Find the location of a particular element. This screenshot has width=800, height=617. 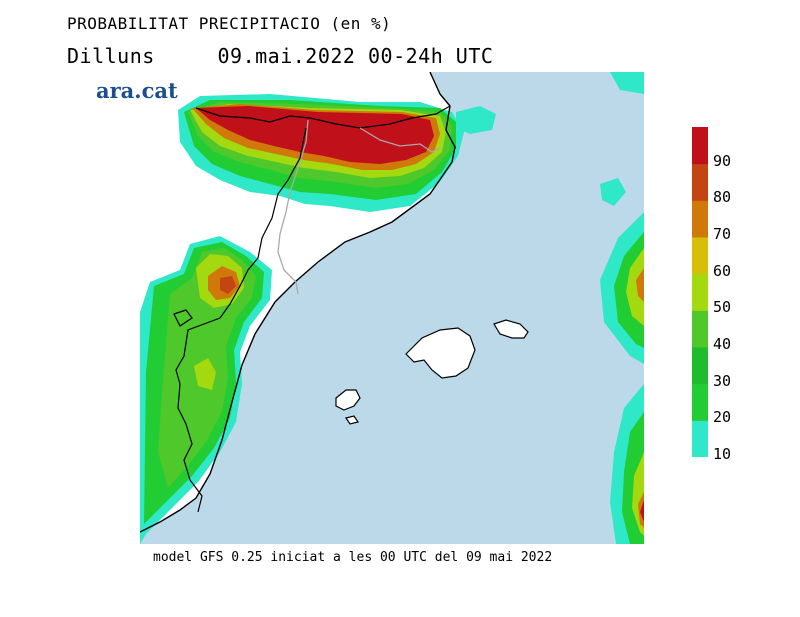

border-interior-west is located at coordinates (241, 320).